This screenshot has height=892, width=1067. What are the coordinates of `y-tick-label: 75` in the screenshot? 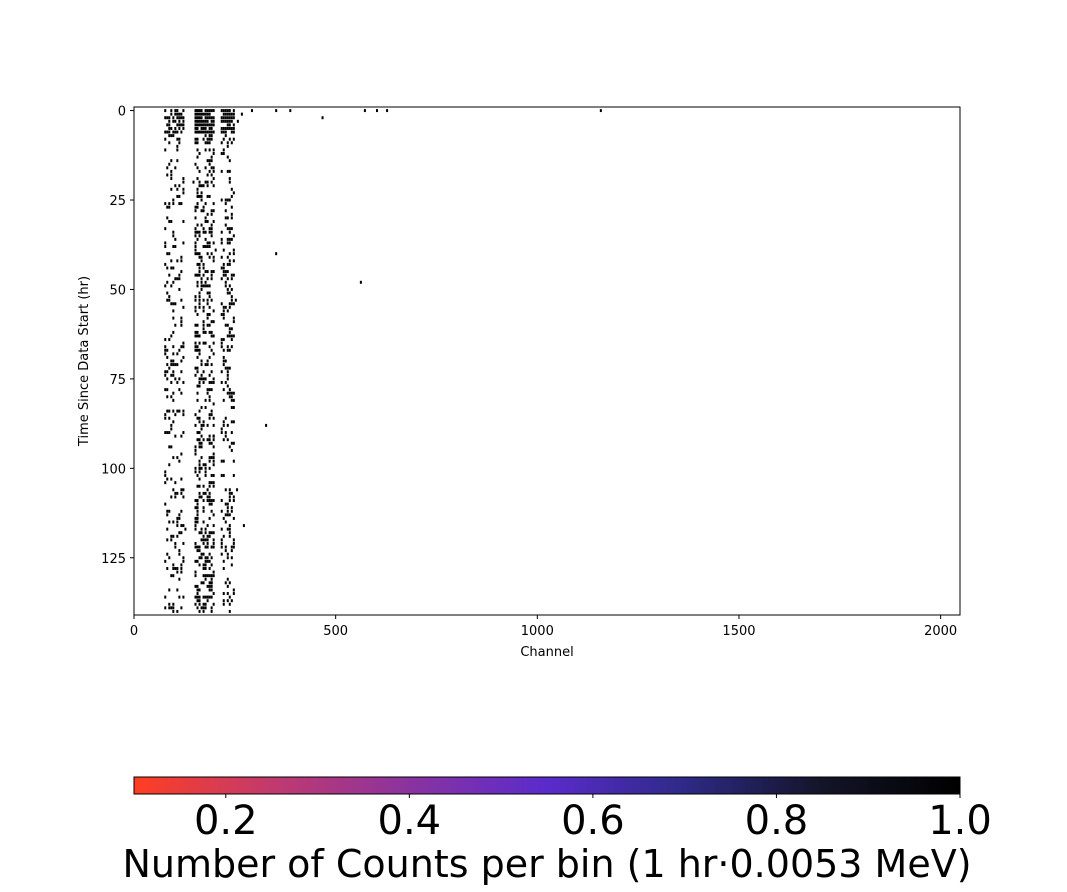 It's located at (117, 380).